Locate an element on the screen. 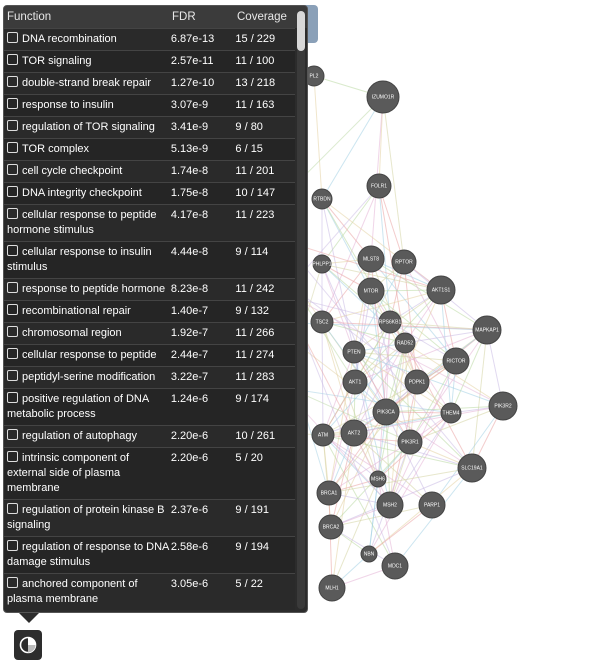  table-row: regulation of autophagy 2.20e-6 10 / 261 is located at coordinates (149, 436).